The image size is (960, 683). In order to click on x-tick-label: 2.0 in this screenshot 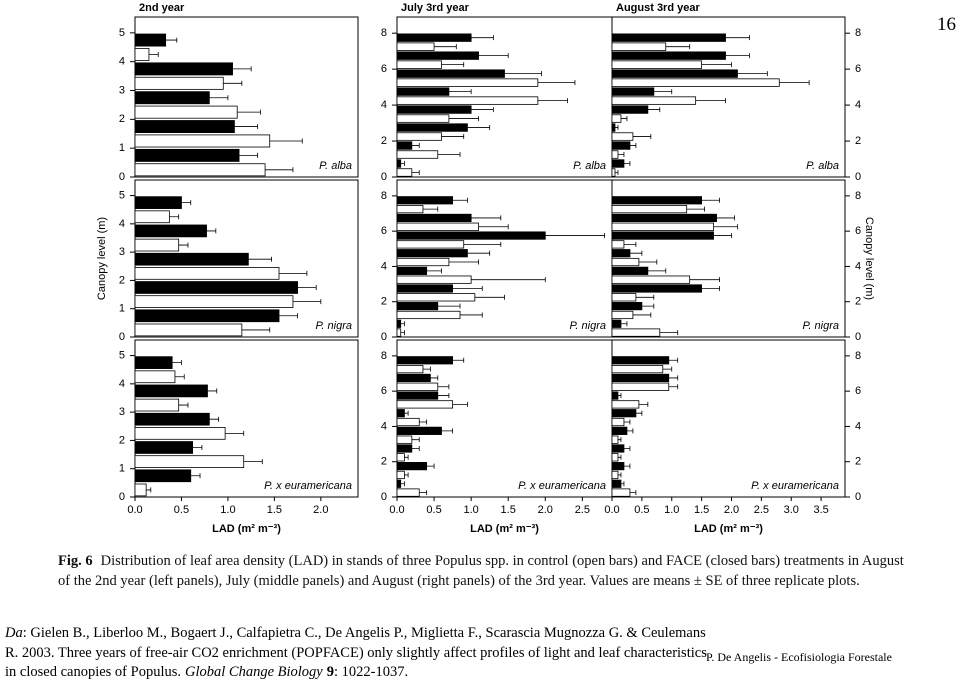, I will do `click(731, 510)`.